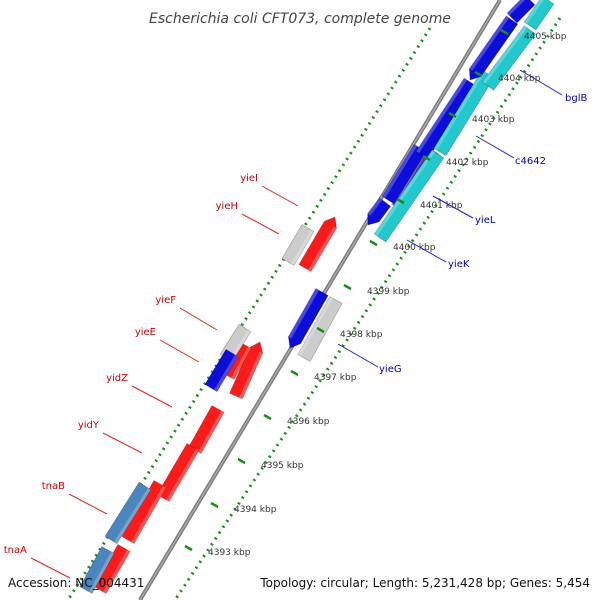 The width and height of the screenshot is (600, 600). What do you see at coordinates (282, 466) in the screenshot?
I see `kbp-tick-label: 4395 kbp` at bounding box center [282, 466].